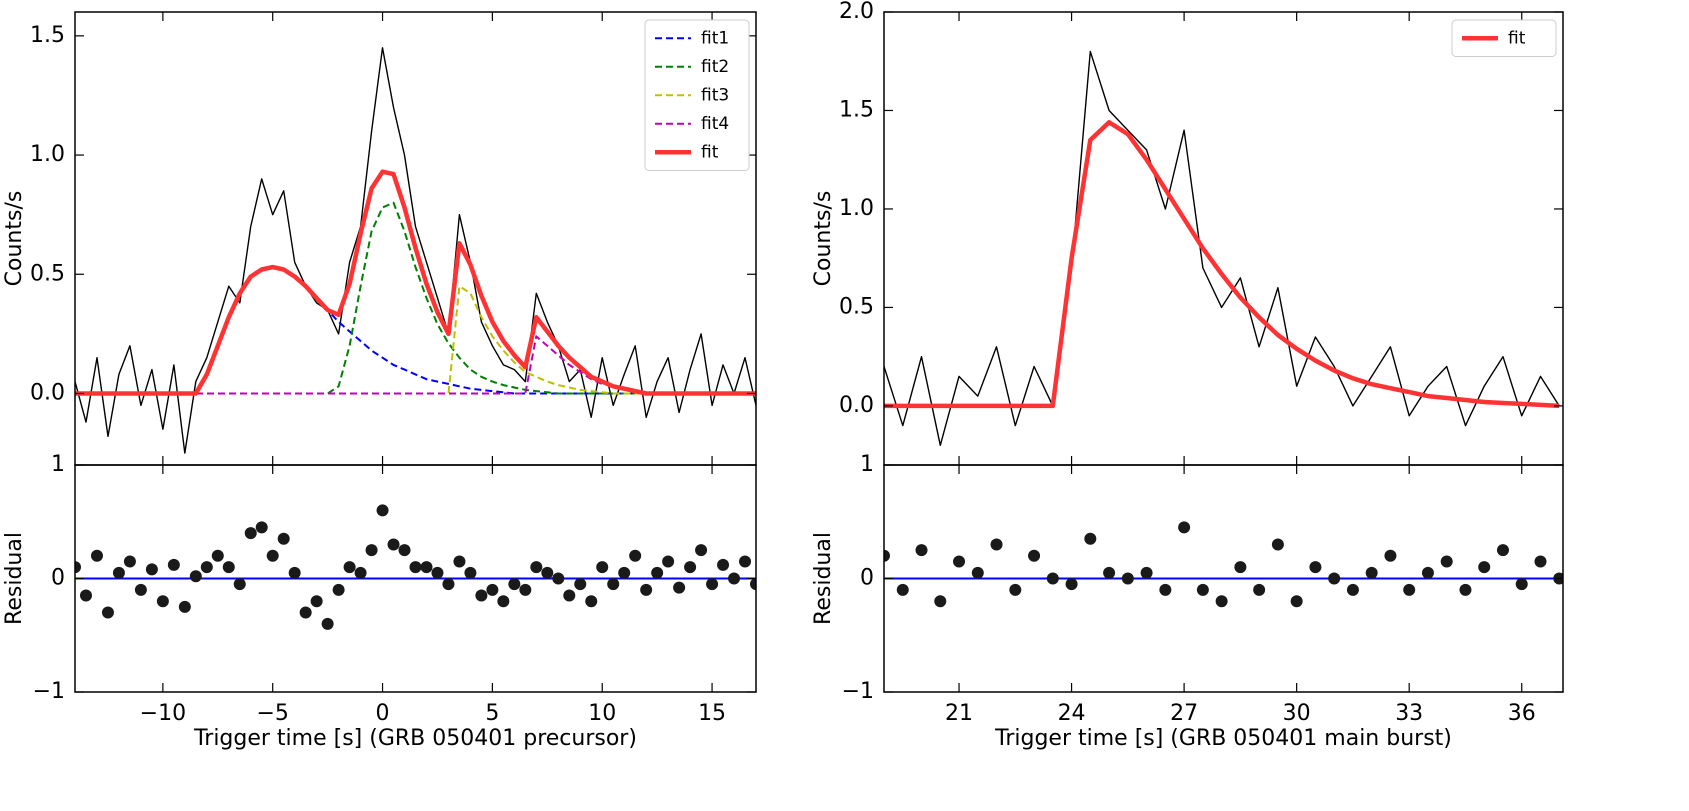  What do you see at coordinates (47, 273) in the screenshot?
I see `y-tick-label: 0.5` at bounding box center [47, 273].